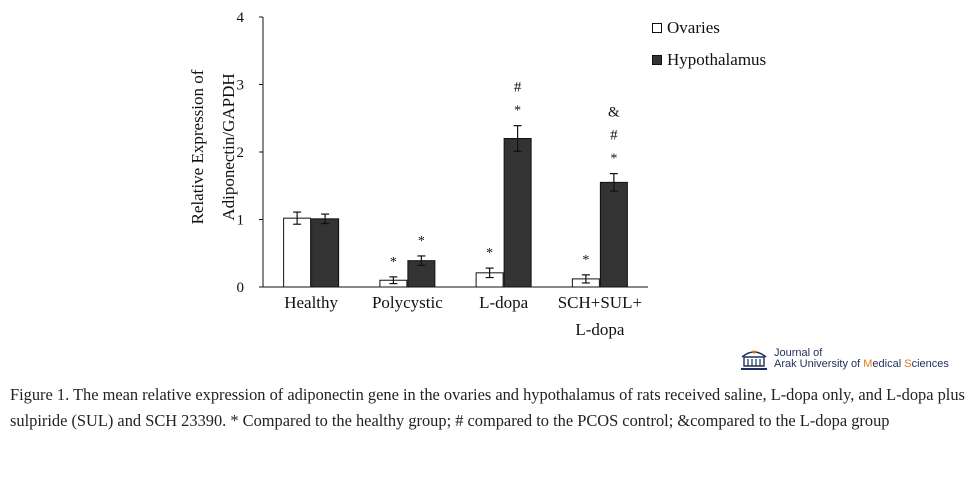 This screenshot has width=976, height=490. I want to click on x-tick-label: Healthy, so click(311, 302).